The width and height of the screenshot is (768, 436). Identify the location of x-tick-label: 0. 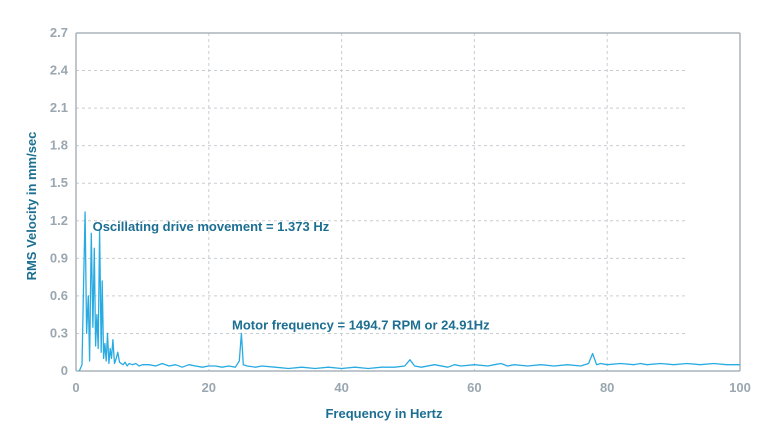
(75, 387).